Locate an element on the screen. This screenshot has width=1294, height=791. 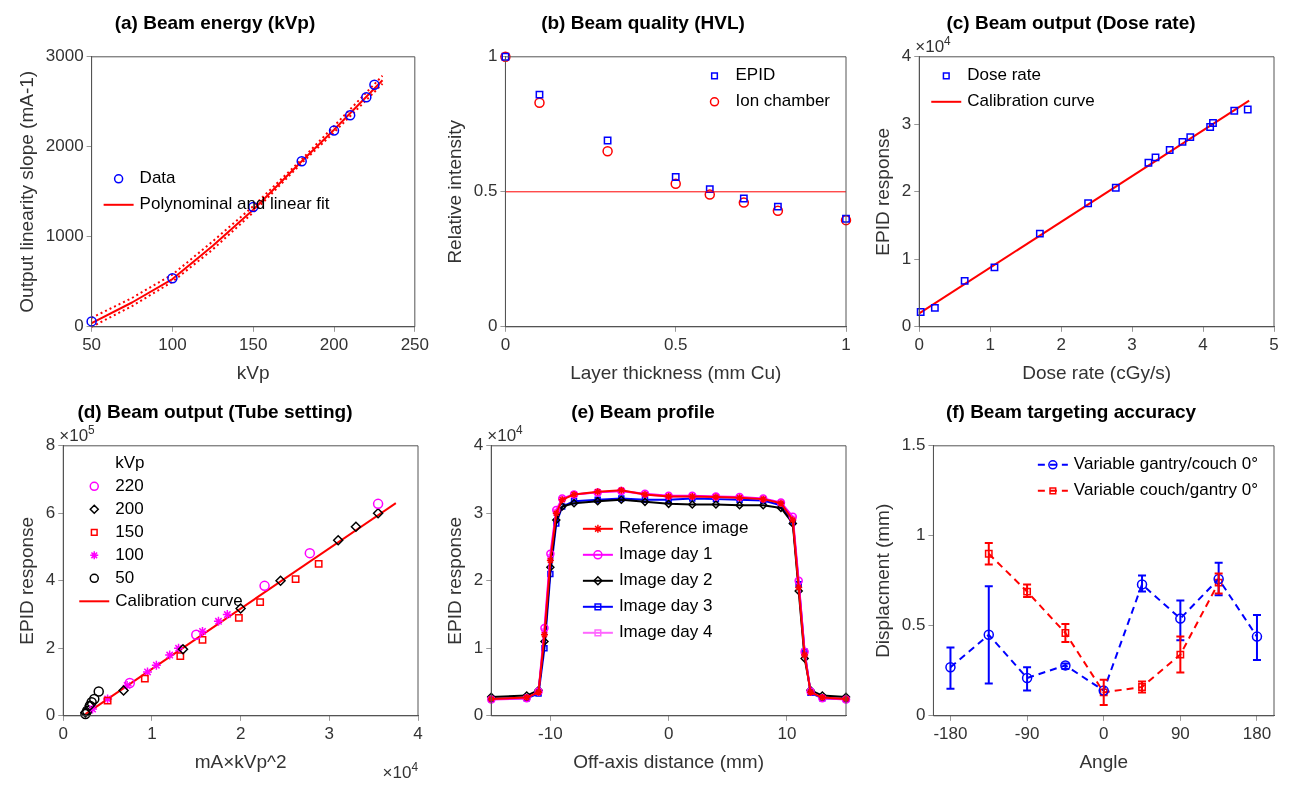
chart-title: (b) Beam quality (HVL) is located at coordinates (643, 22).